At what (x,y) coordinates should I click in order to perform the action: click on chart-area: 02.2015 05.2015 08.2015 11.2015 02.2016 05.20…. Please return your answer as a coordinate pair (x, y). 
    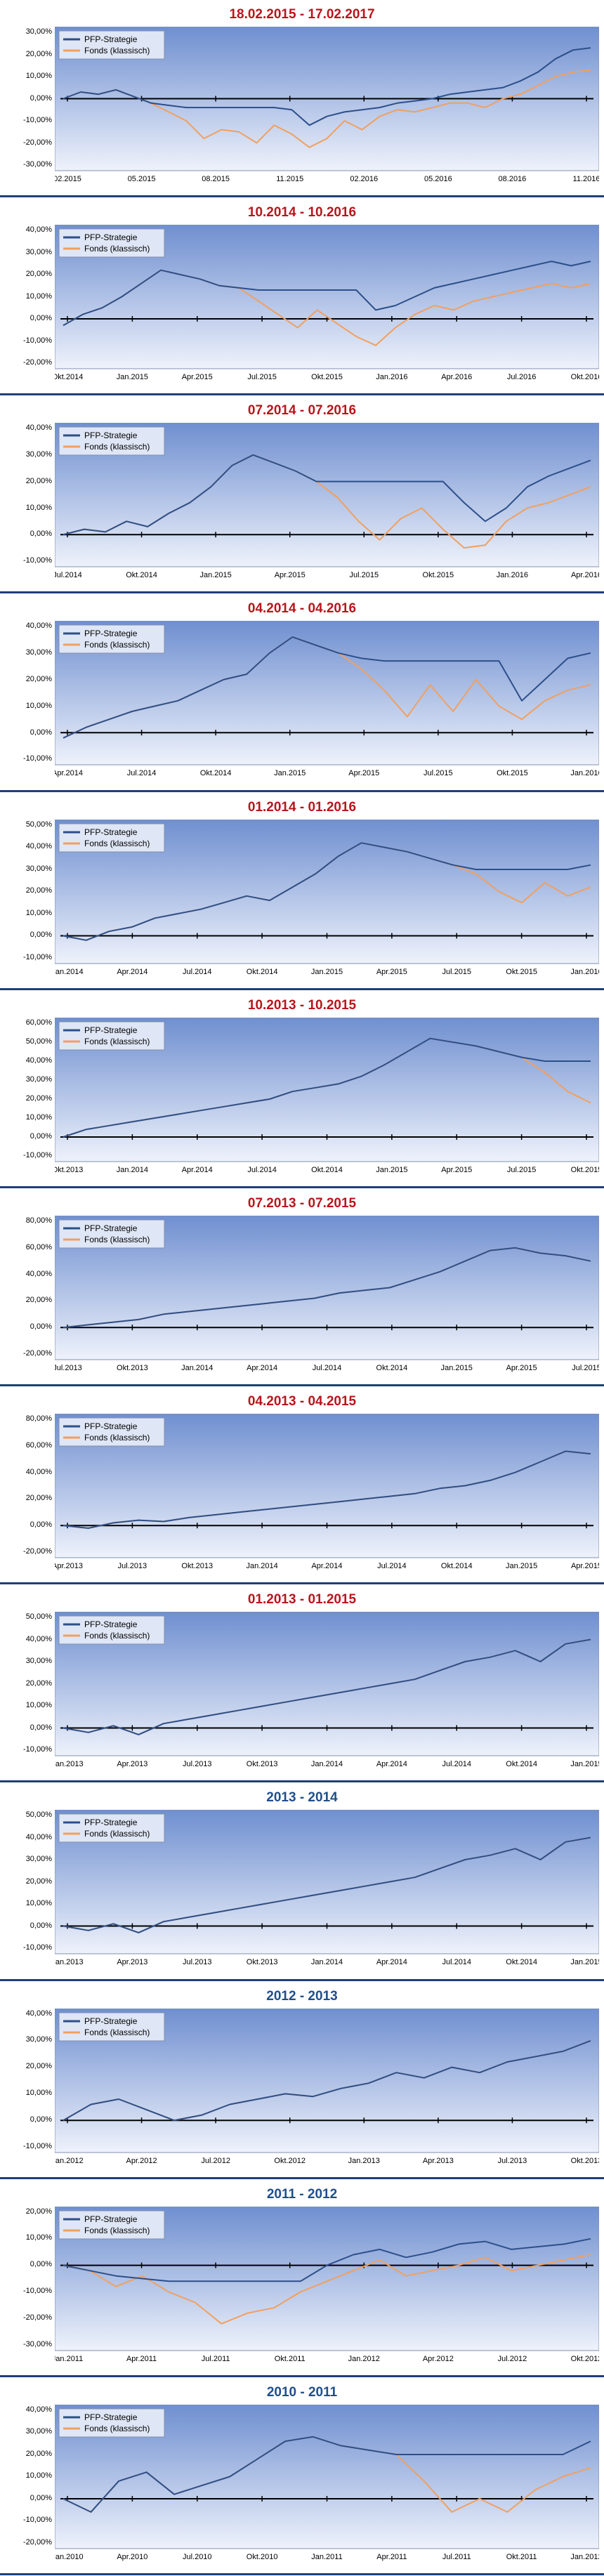
    Looking at the image, I should click on (327, 106).